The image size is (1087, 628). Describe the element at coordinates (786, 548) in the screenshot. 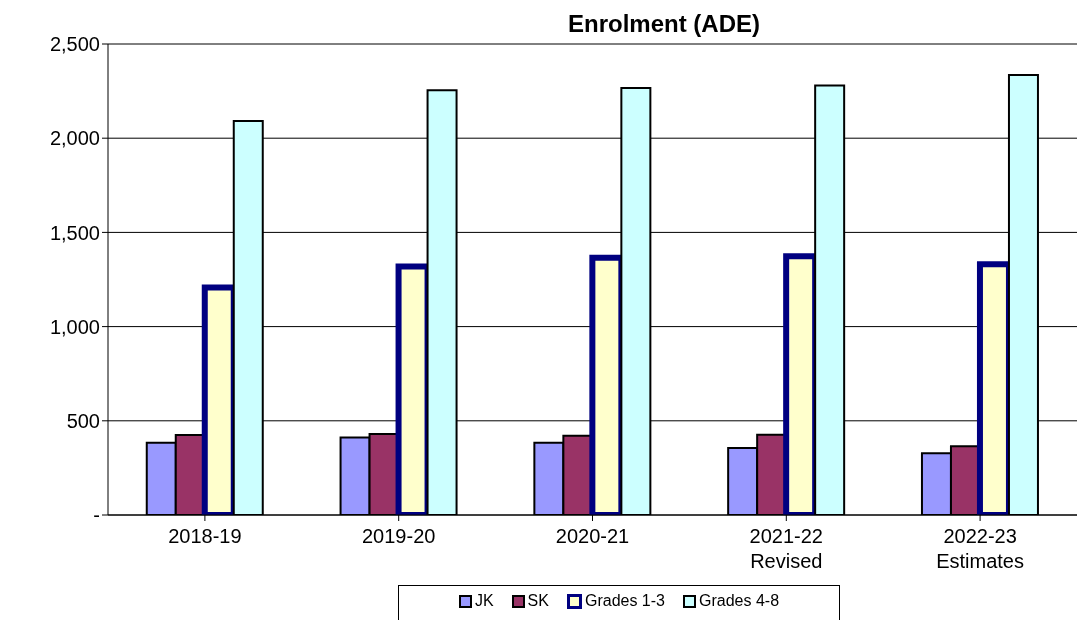

I see `x-tick-label: 2021-22 Revised` at that location.